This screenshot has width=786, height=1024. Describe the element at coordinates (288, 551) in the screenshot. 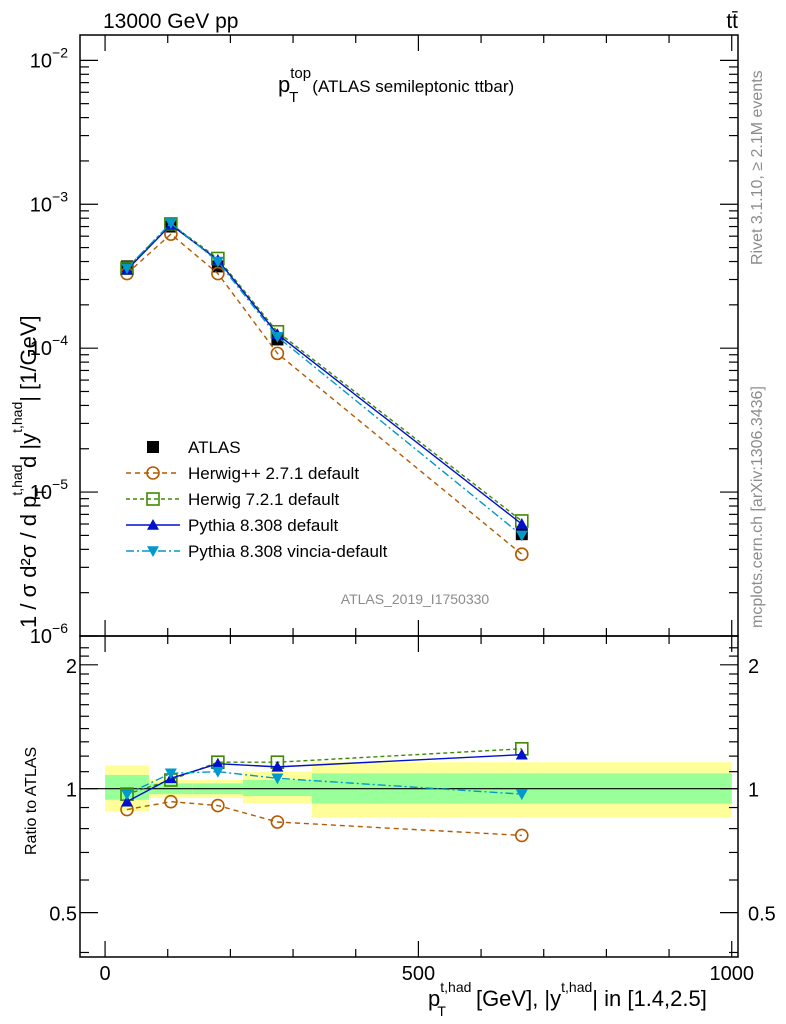

I see `legend-label-pythia-8-308-vincia-default: Pythia 8.308 vincia-default` at that location.